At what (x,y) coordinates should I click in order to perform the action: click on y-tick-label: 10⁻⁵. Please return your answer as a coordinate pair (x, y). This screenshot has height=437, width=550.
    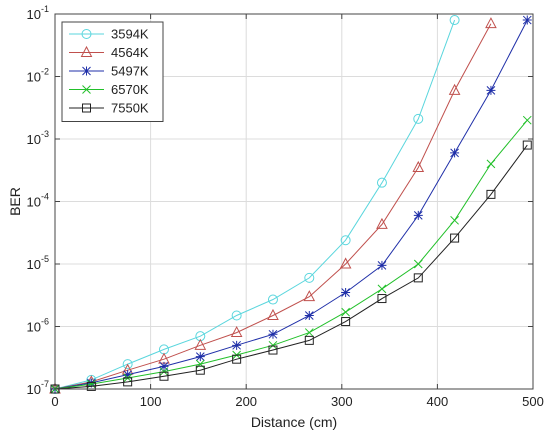
    Looking at the image, I should click on (38, 263).